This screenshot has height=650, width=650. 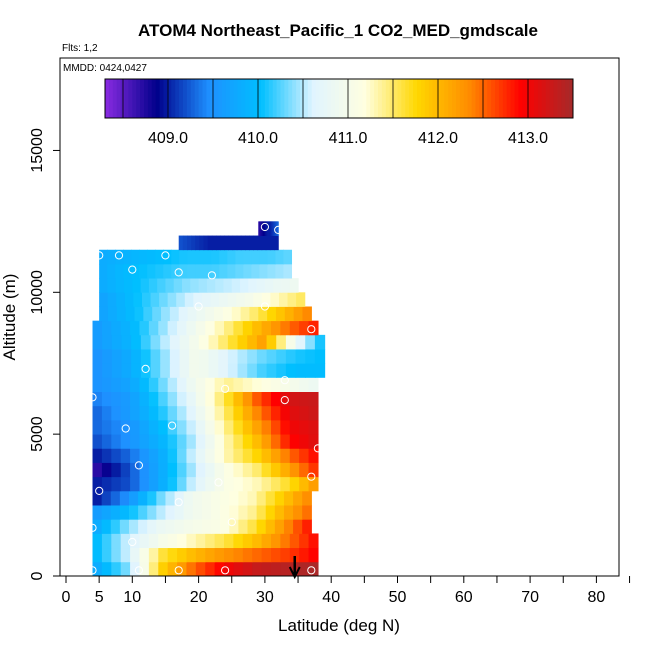 I want to click on x-tick-label: 10, so click(x=132, y=597).